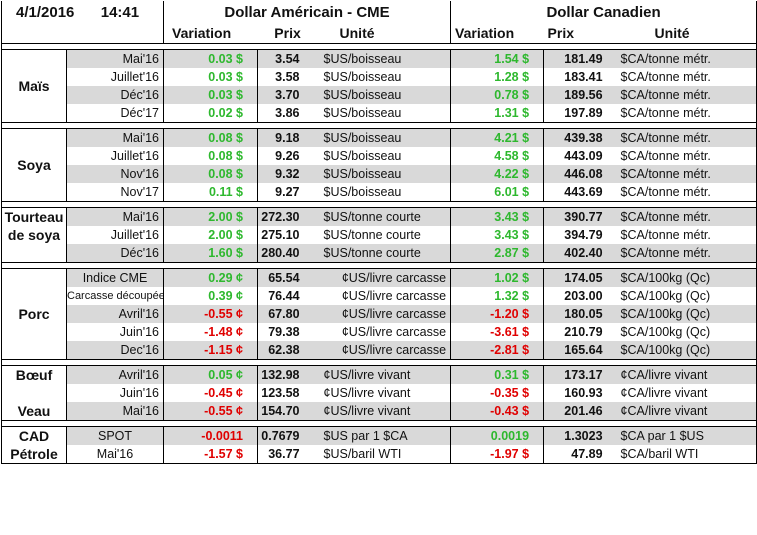 The width and height of the screenshot is (757, 535). Describe the element at coordinates (211, 435) in the screenshot. I see `us-variation-cell: -0.0011` at that location.